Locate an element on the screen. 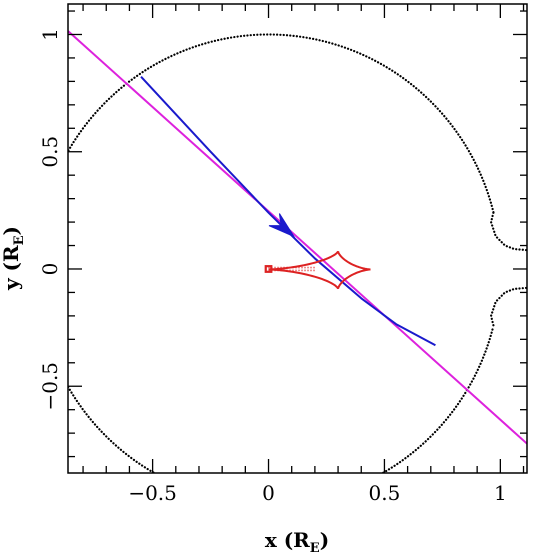 Image resolution: width=541 pixels, height=555 pixels. critical-curve-lower-branch is located at coordinates (508, 306).